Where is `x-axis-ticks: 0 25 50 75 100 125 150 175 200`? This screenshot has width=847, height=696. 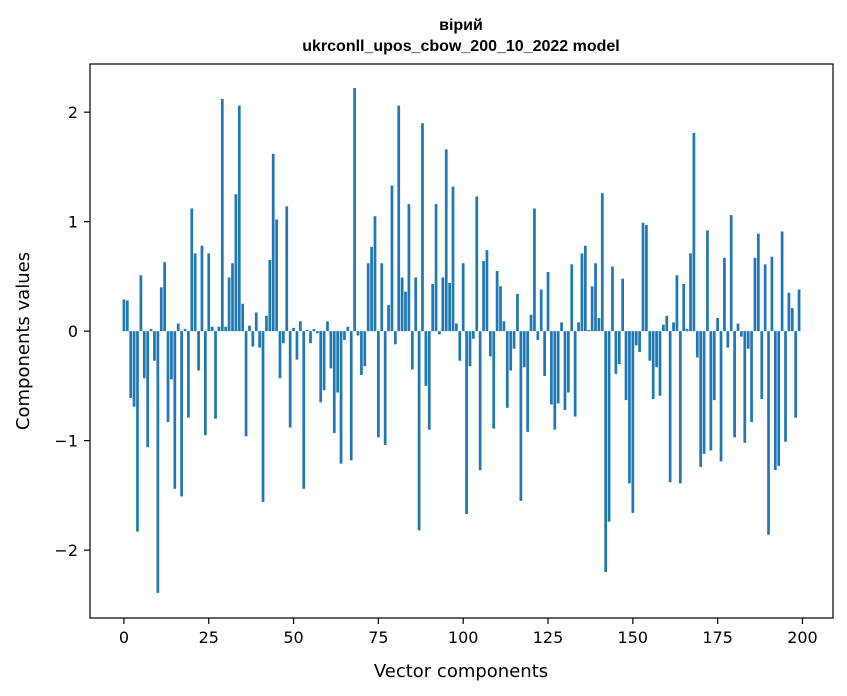
x-axis-ticks: 0 25 50 75 100 125 150 175 200 is located at coordinates (468, 632).